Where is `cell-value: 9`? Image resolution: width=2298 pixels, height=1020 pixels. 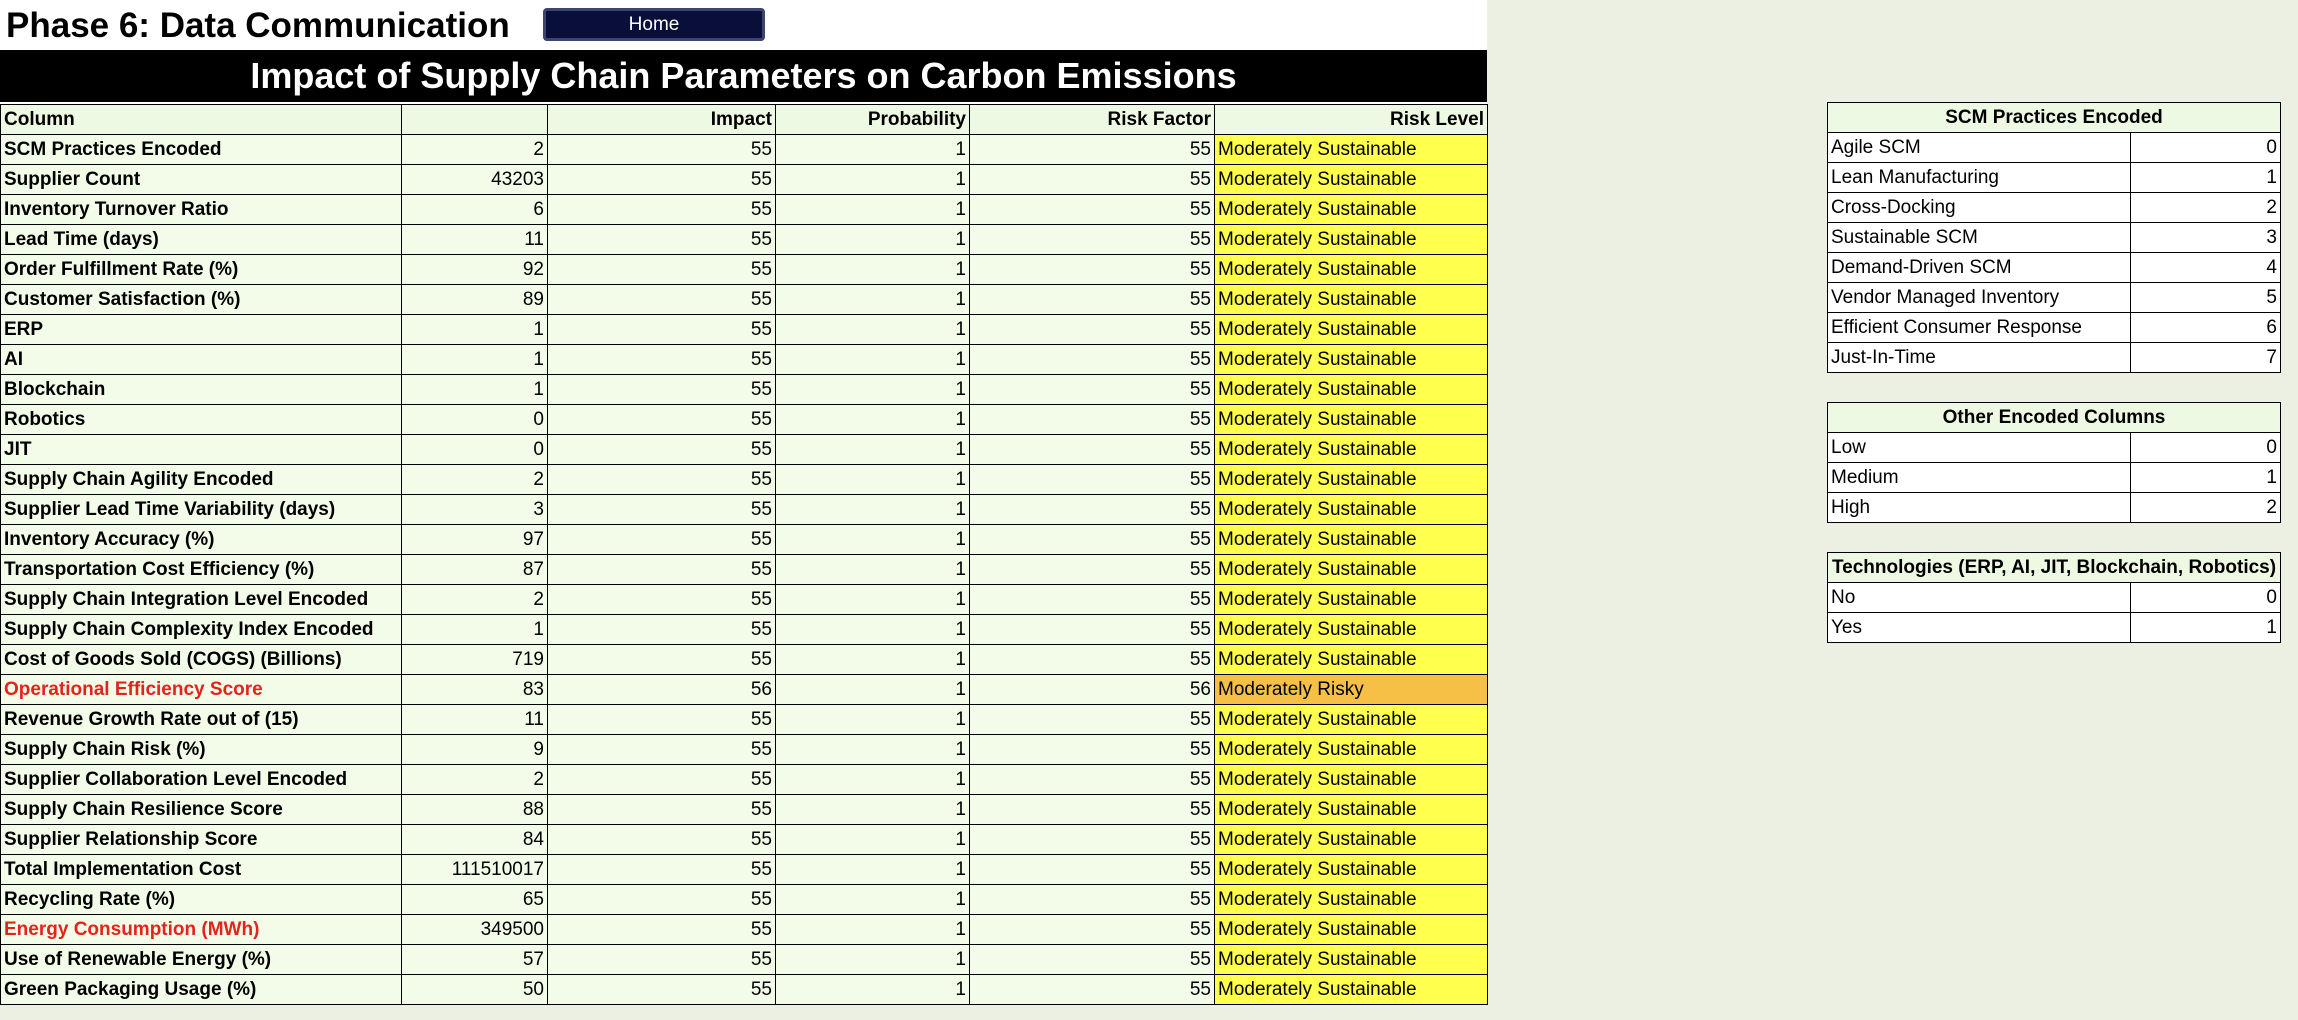 cell-value: 9 is located at coordinates (474, 749).